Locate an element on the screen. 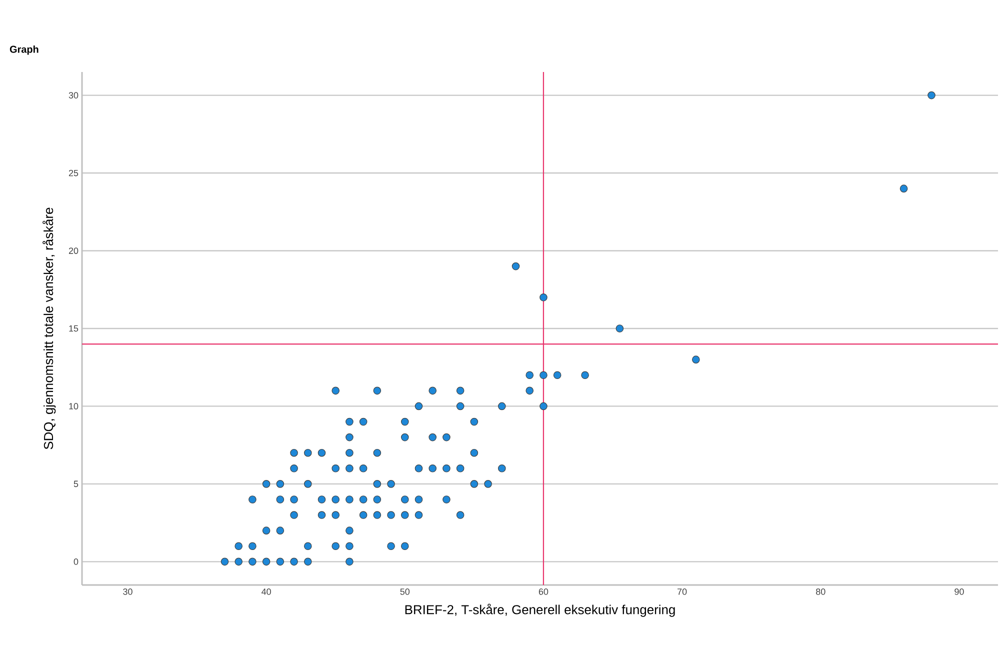 The image size is (1000, 646). y-tick-label: 5 is located at coordinates (76, 484).